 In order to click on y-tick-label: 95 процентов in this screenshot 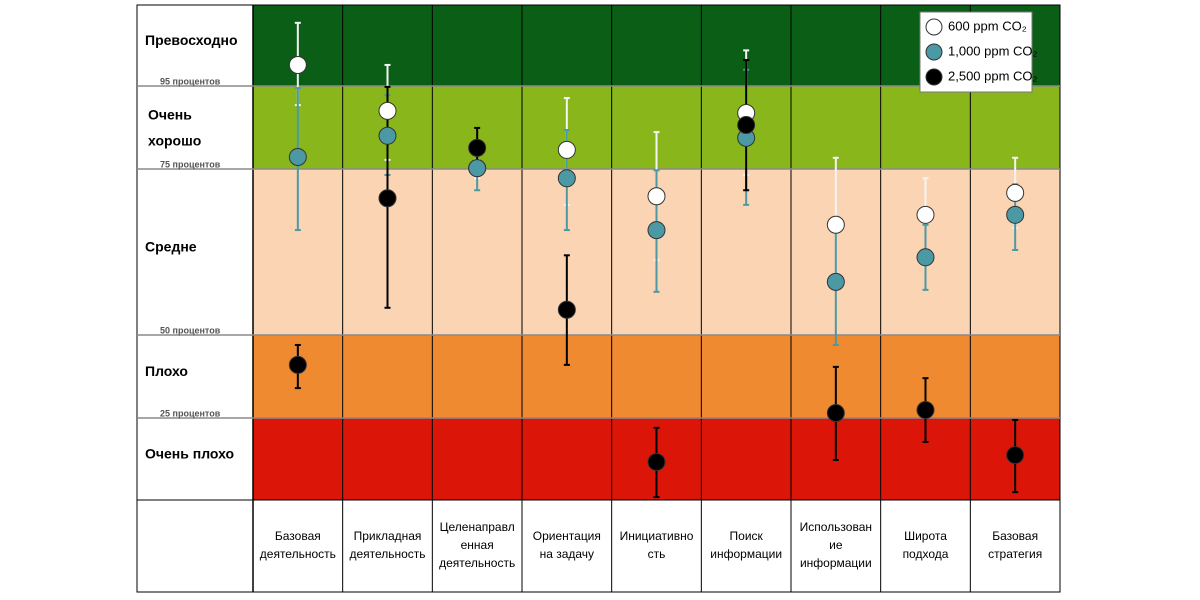, I will do `click(190, 81)`.